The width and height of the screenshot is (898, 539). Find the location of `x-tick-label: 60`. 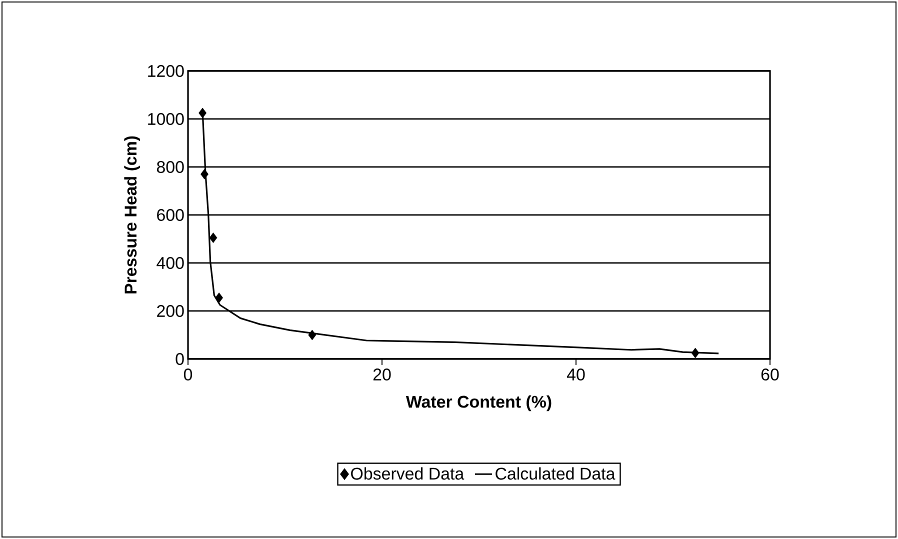

x-tick-label: 60 is located at coordinates (770, 374).